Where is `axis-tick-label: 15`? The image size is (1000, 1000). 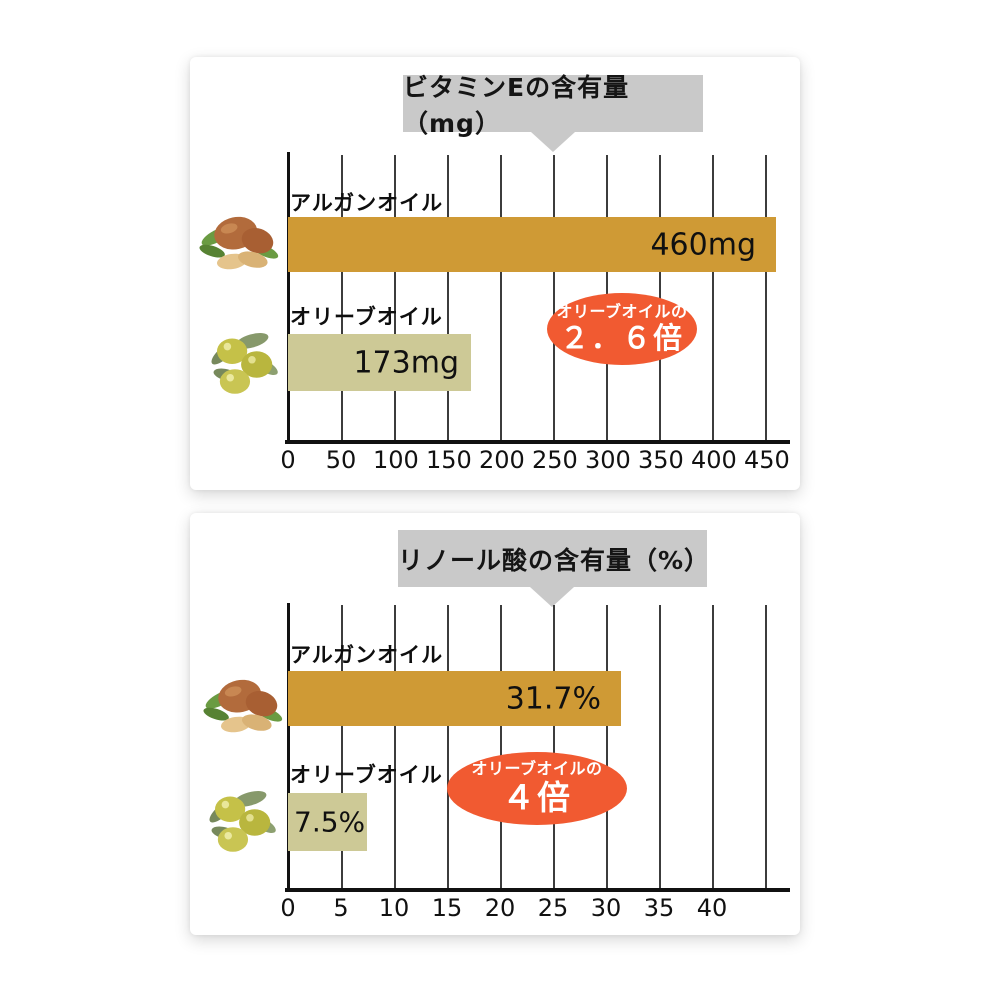
axis-tick-label: 15 is located at coordinates (447, 908).